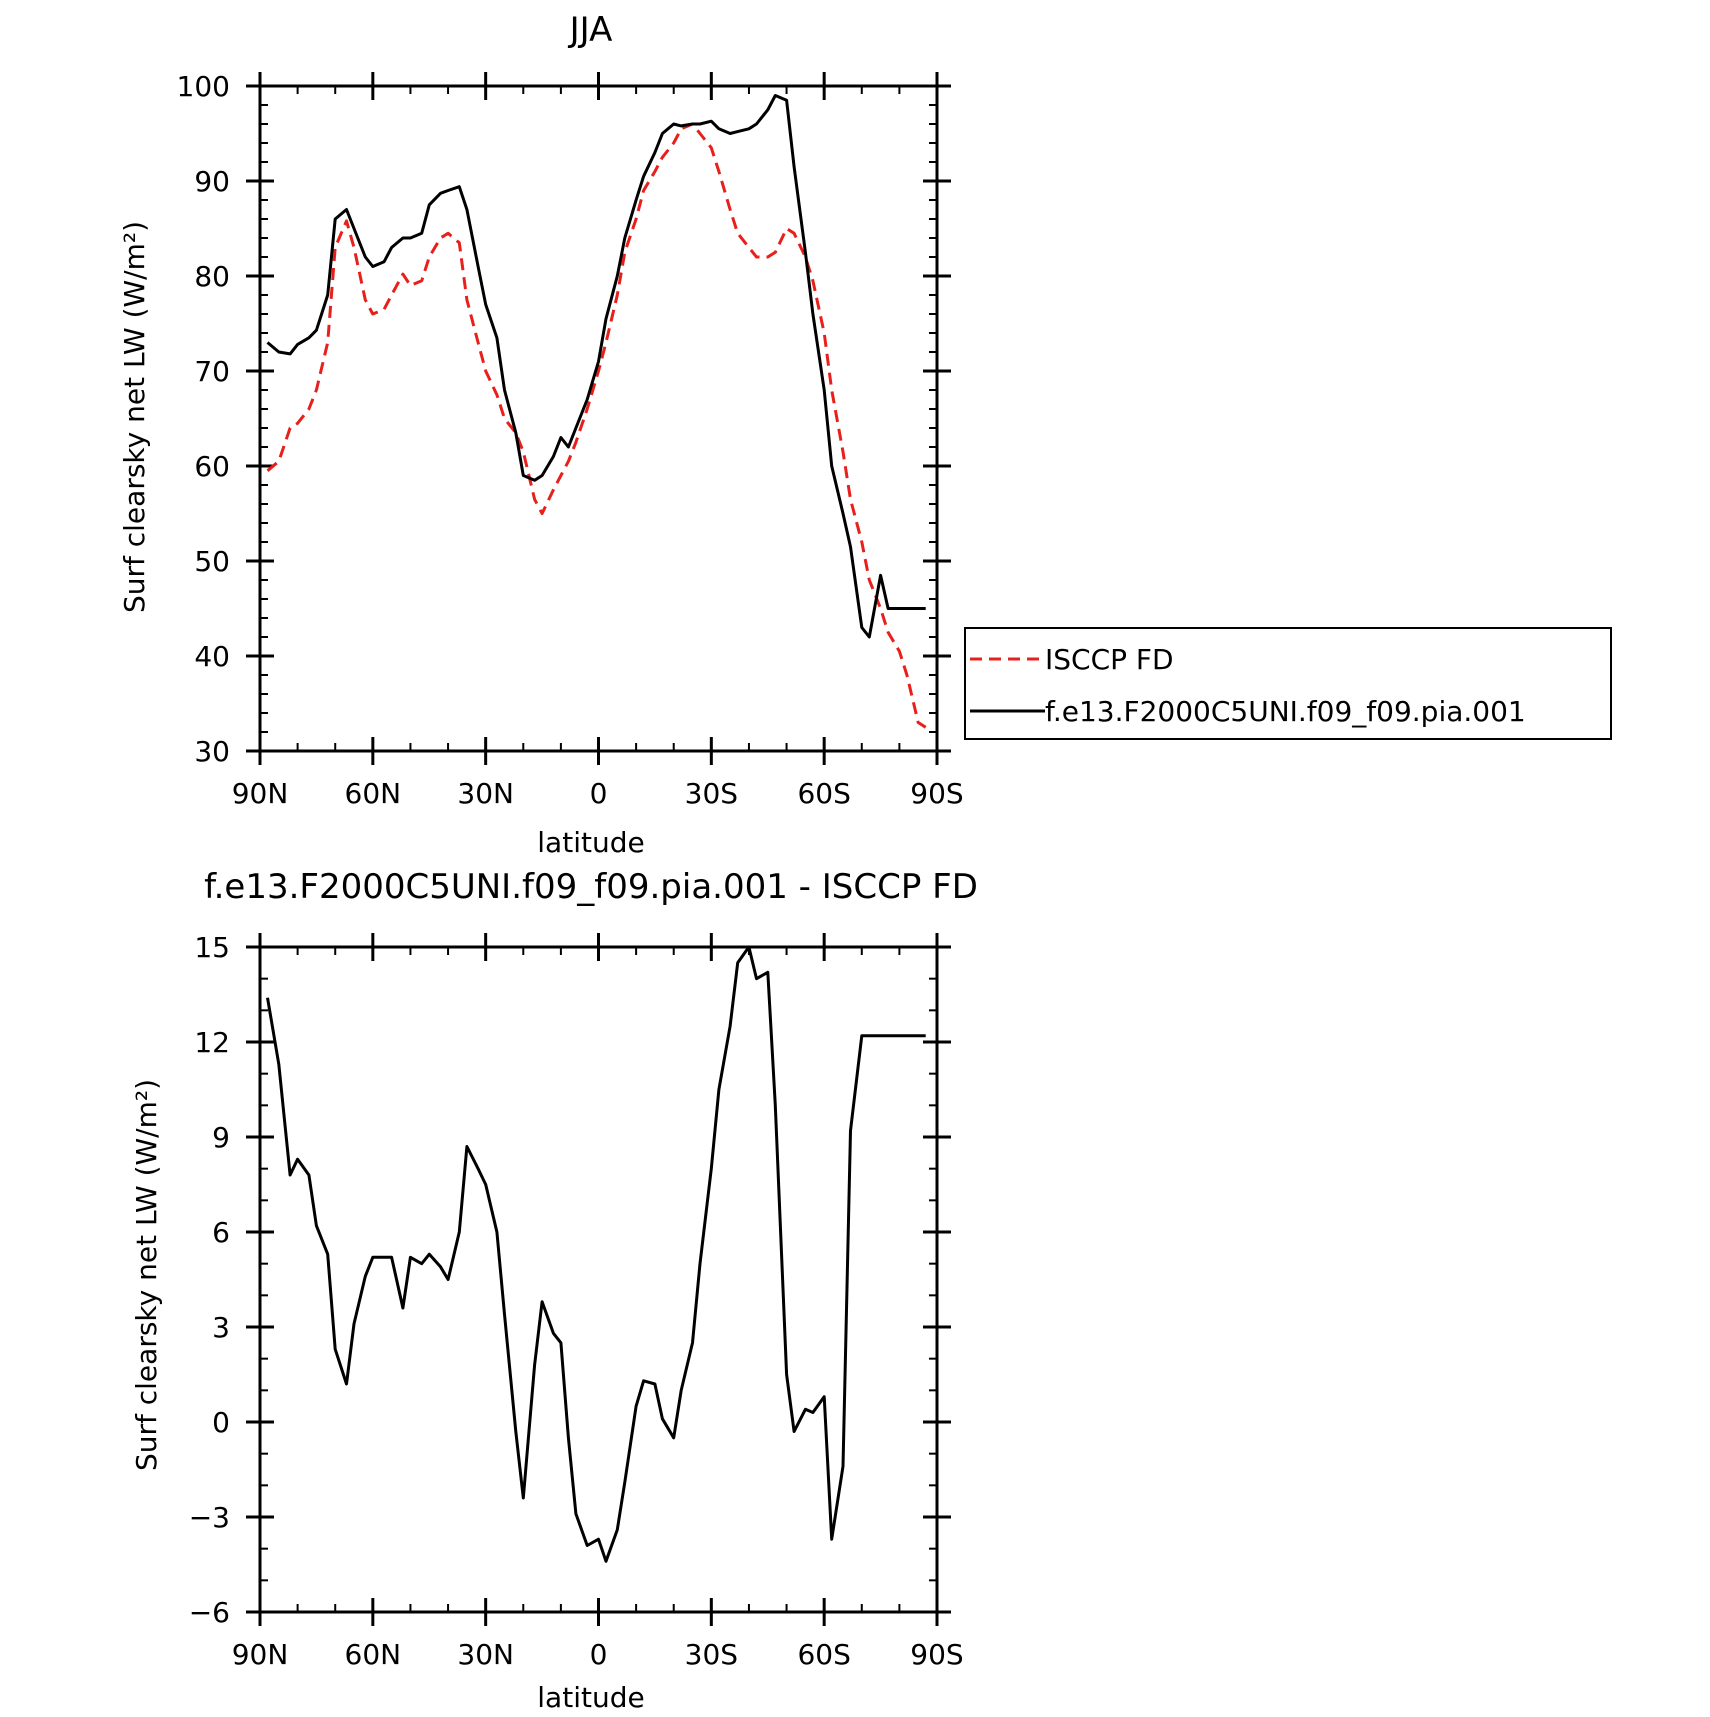 This screenshot has width=1710, height=1717. Describe the element at coordinates (212, 371) in the screenshot. I see `y-tick-label: 70` at that location.